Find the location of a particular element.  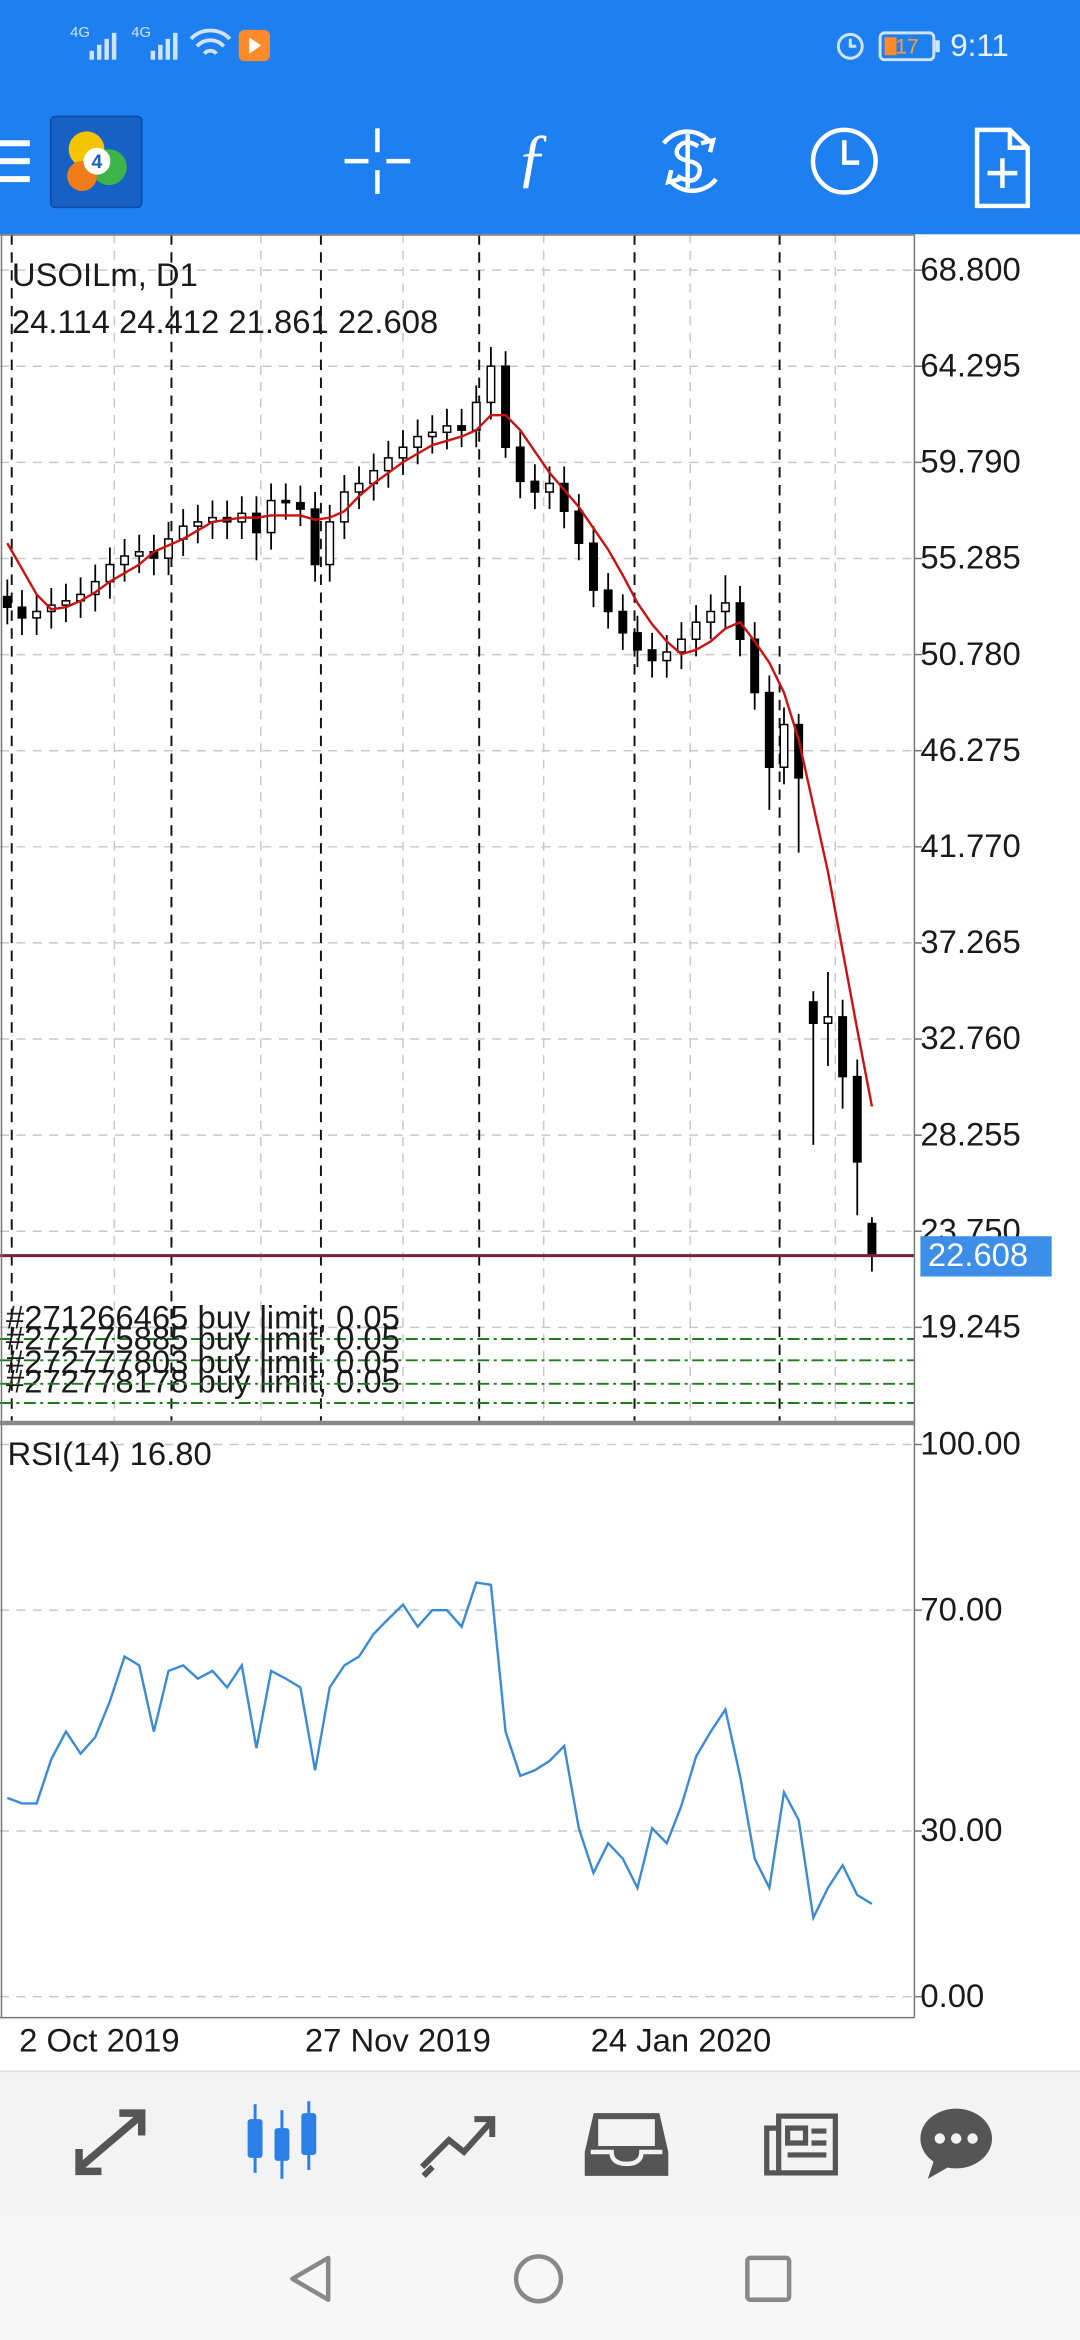

back-button is located at coordinates (310, 2278).